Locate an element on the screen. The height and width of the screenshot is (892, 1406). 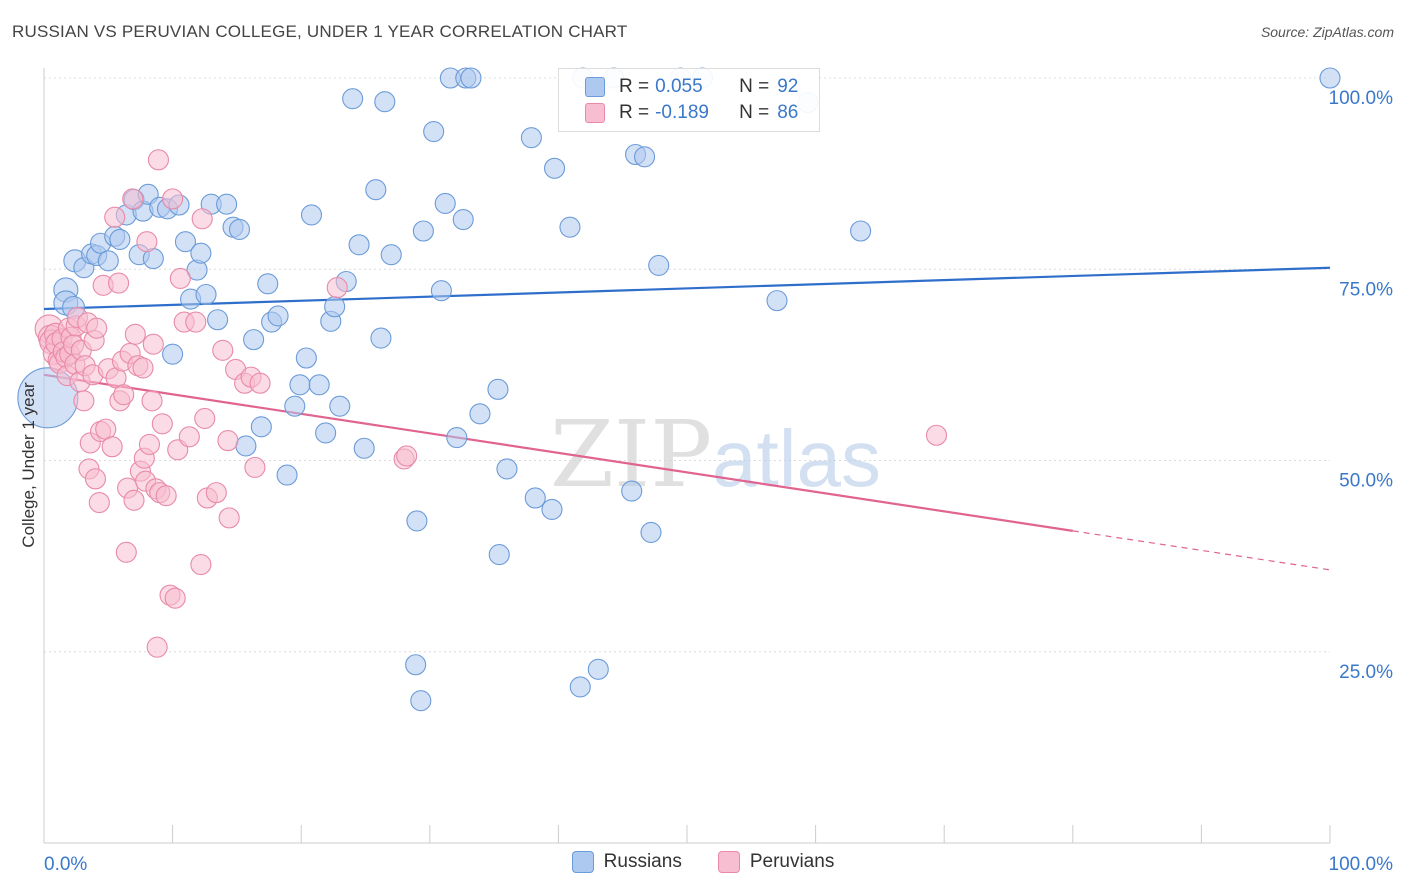
russians-n-value: 92 is located at coordinates (788, 86).